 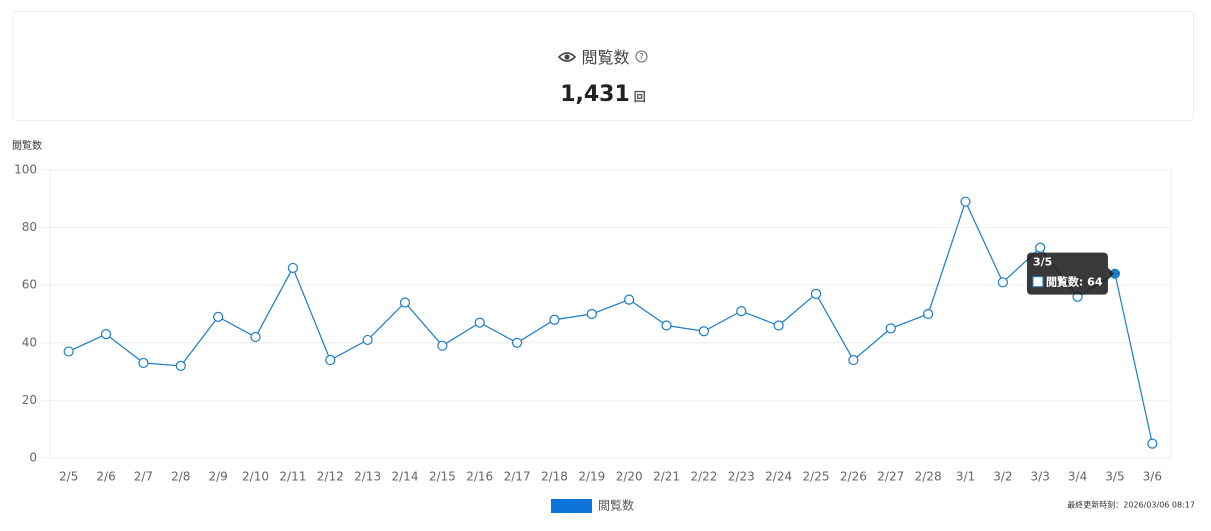 What do you see at coordinates (741, 477) in the screenshot?
I see `x-tick-label: 2/23` at bounding box center [741, 477].